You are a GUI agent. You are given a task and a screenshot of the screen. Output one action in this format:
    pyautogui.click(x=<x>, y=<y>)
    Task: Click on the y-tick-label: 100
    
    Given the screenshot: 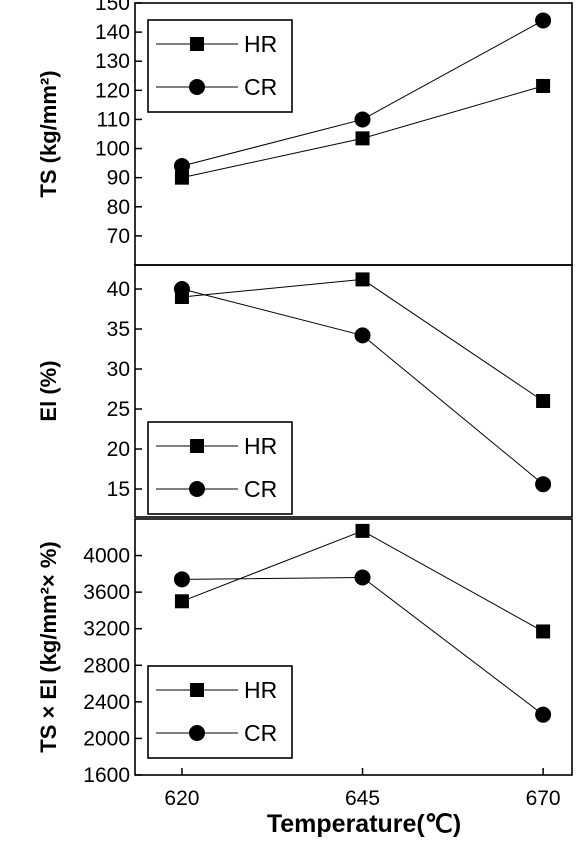 What is the action you would take?
    pyautogui.click(x=112, y=149)
    